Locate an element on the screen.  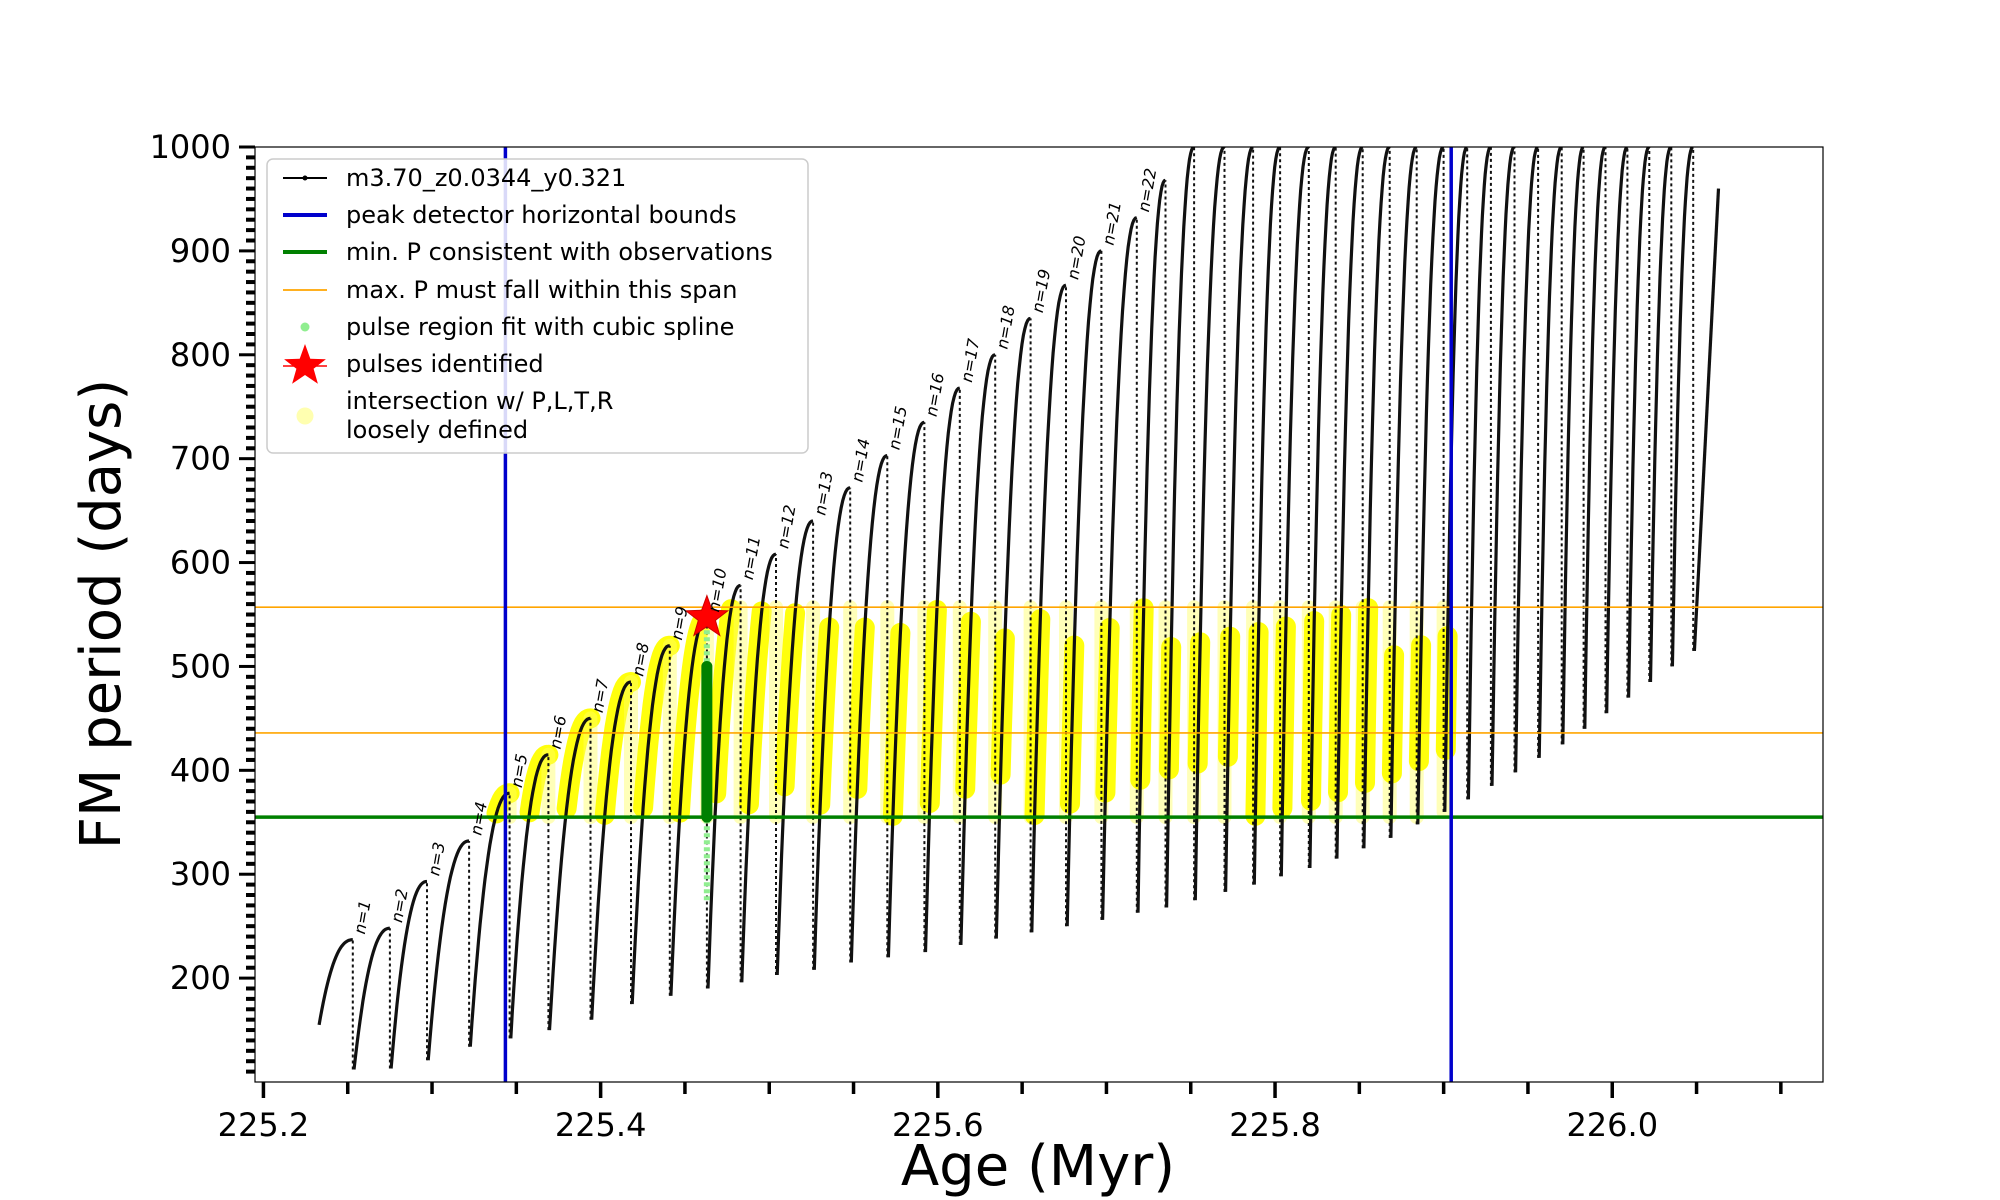
y-tick-label: 200 is located at coordinates (200, 978).